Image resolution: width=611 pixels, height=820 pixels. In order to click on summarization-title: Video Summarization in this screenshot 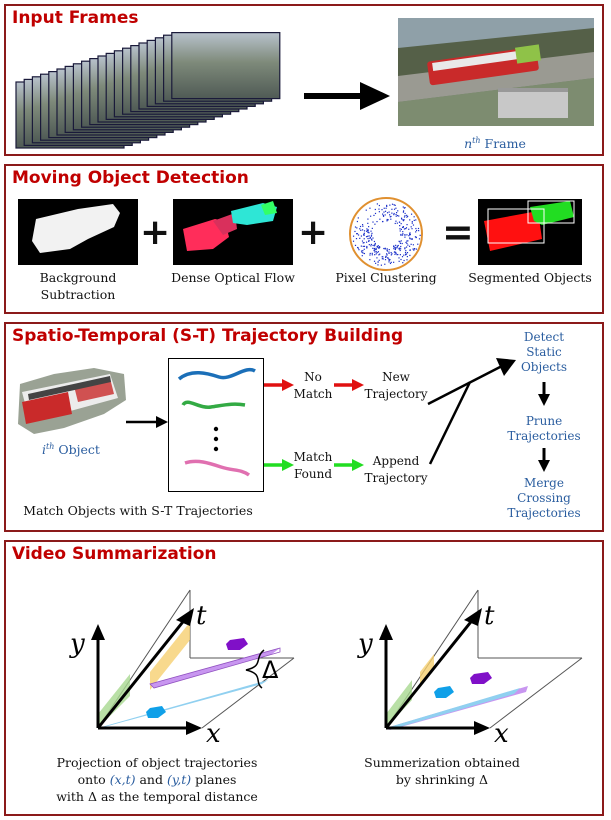, I will do `click(114, 554)`.